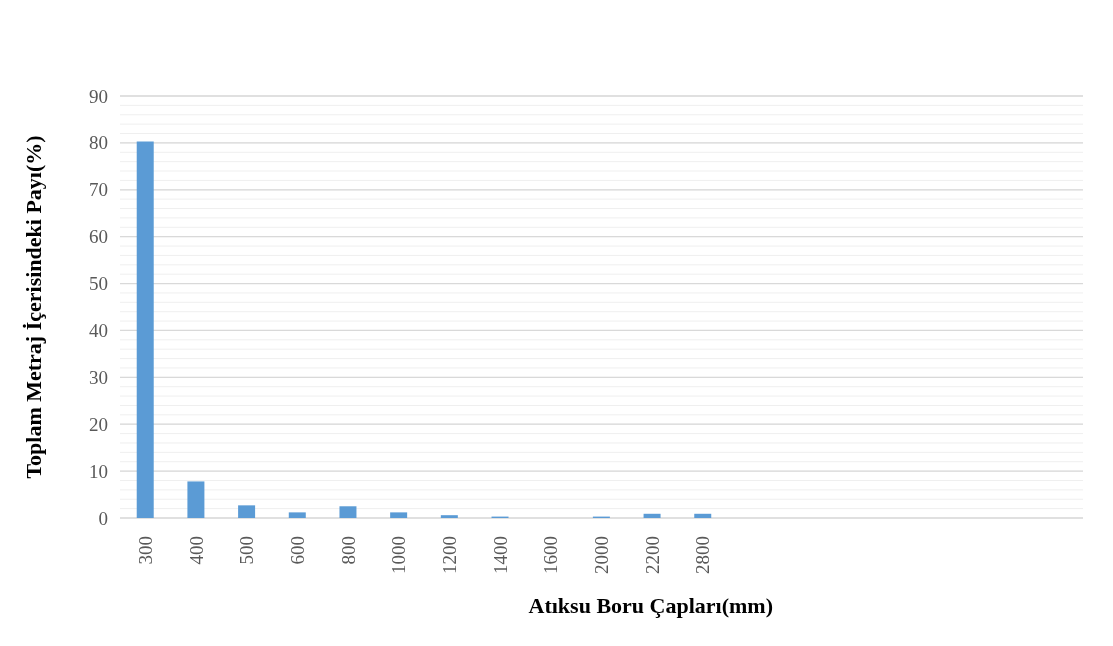 The height and width of the screenshot is (646, 1113). Describe the element at coordinates (98, 424) in the screenshot. I see `y-tick-label: 20` at that location.